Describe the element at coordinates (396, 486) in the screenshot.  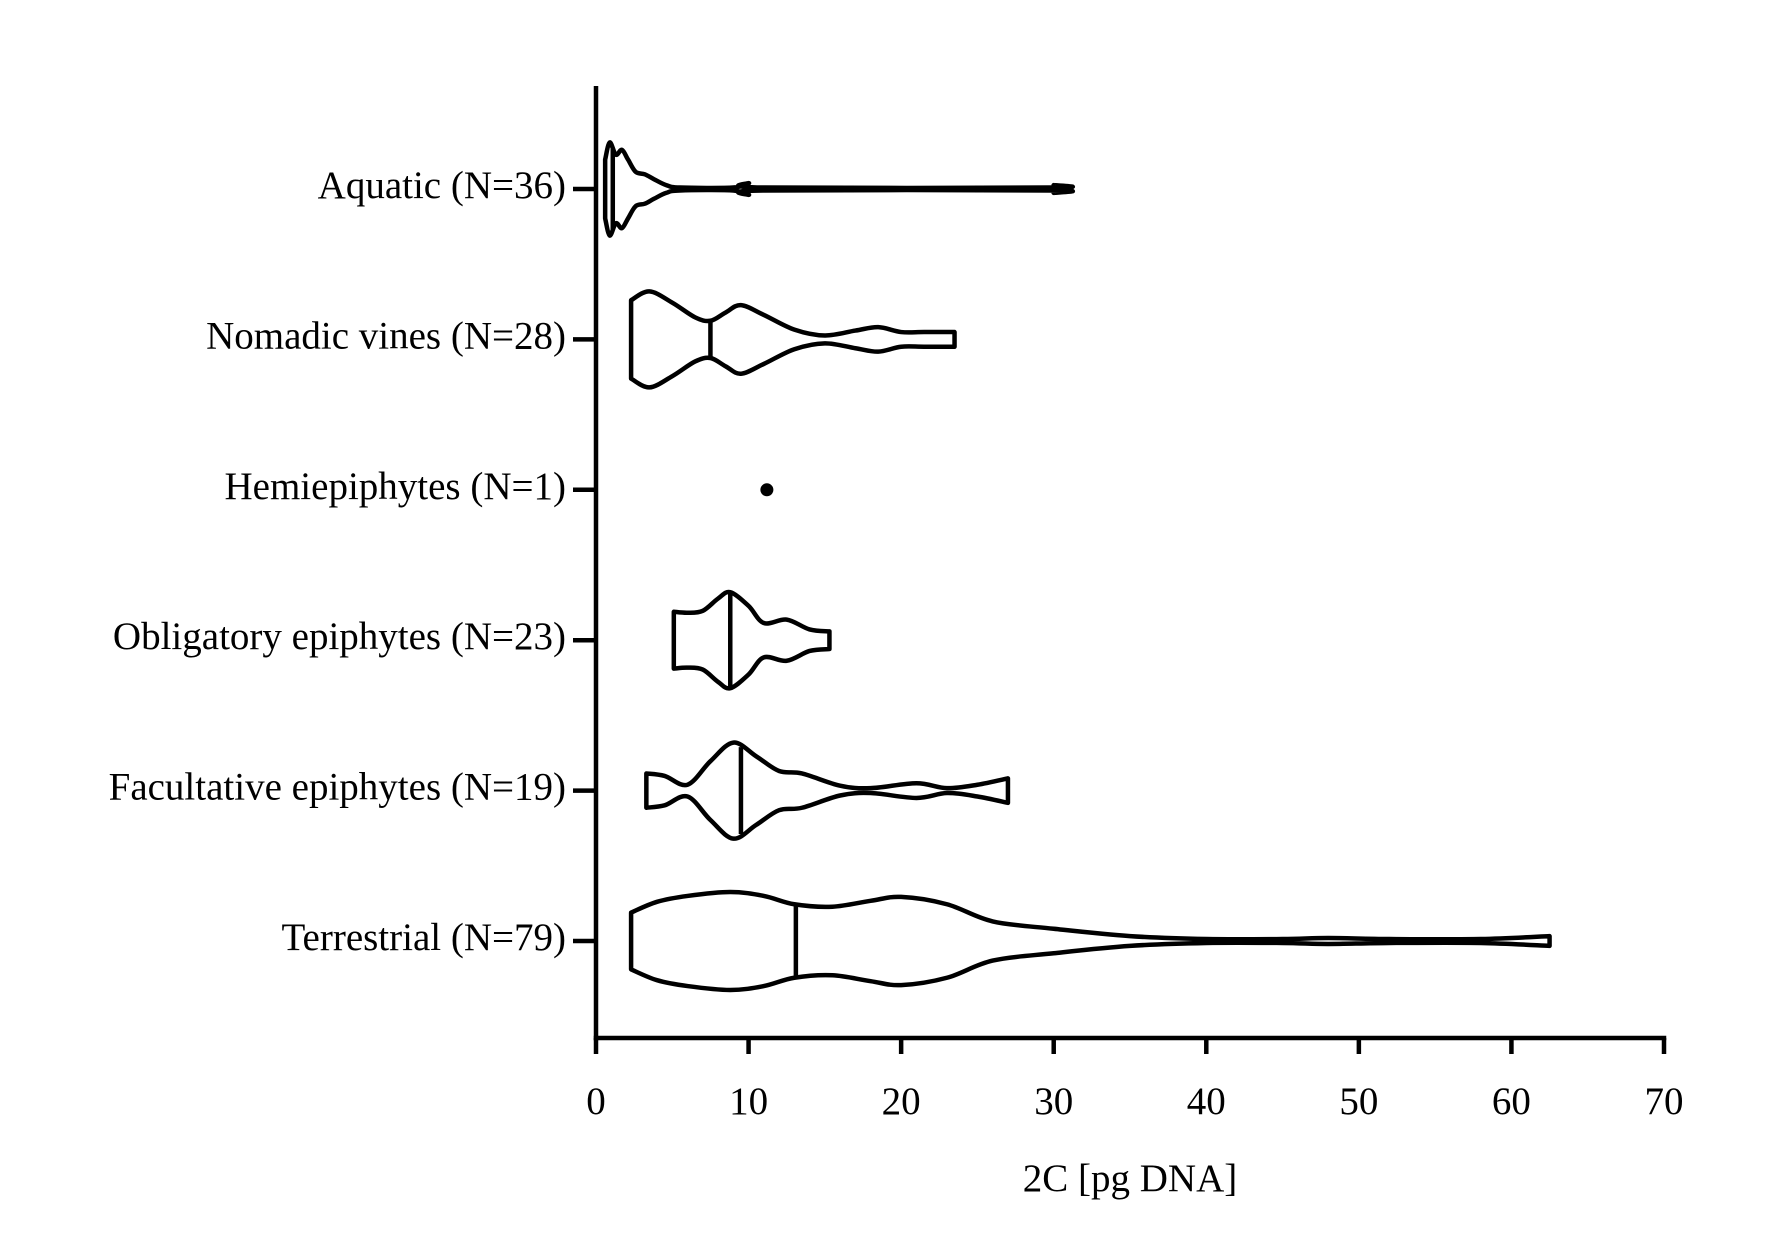
I see `category-label: Hemiepiphytes (N=1)` at that location.